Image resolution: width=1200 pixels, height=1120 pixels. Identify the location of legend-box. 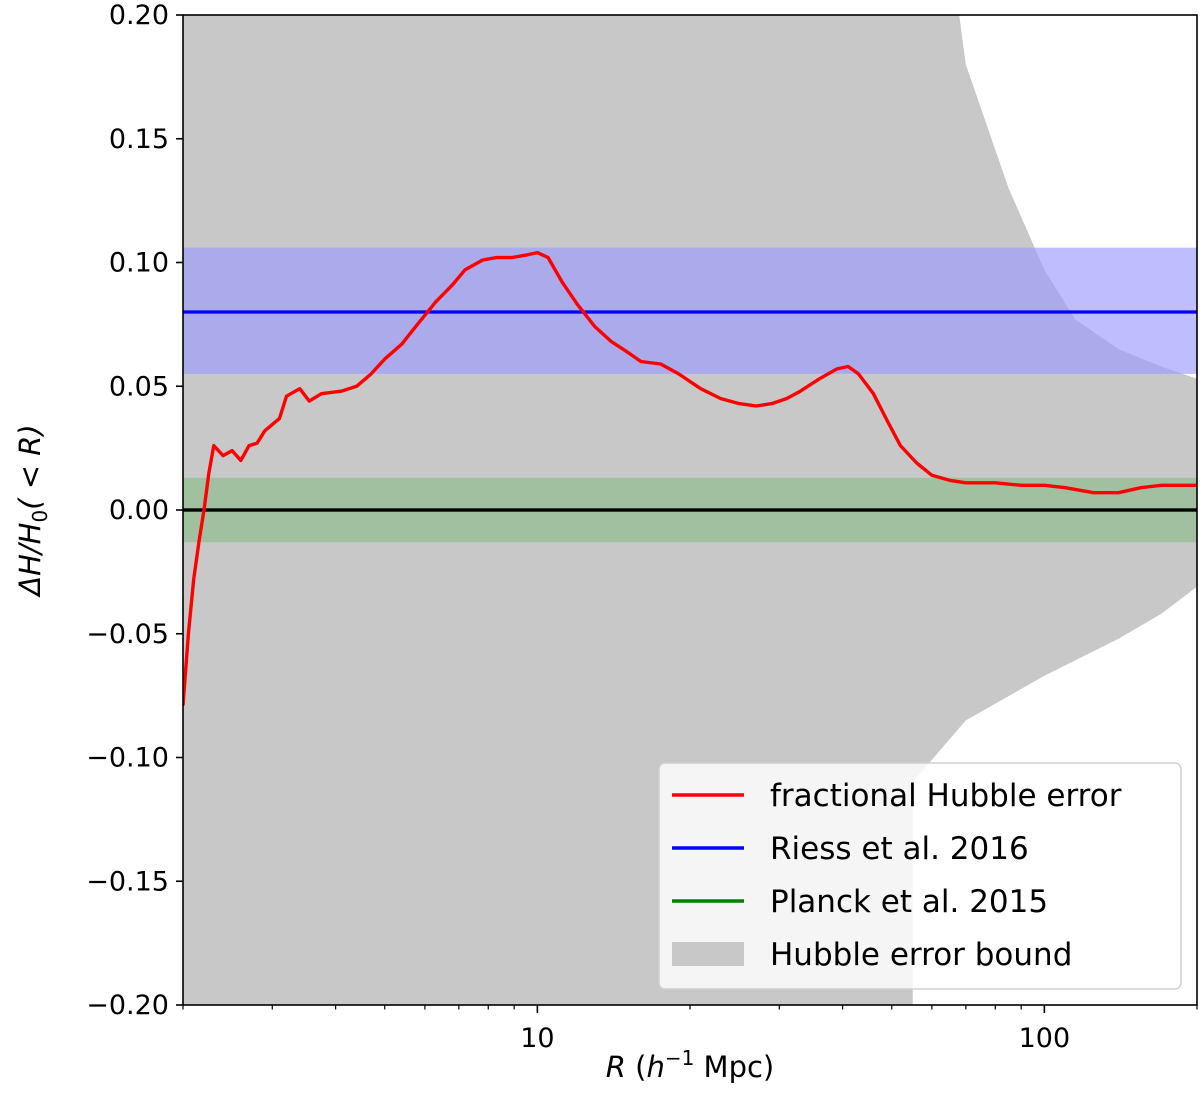
(920, 876).